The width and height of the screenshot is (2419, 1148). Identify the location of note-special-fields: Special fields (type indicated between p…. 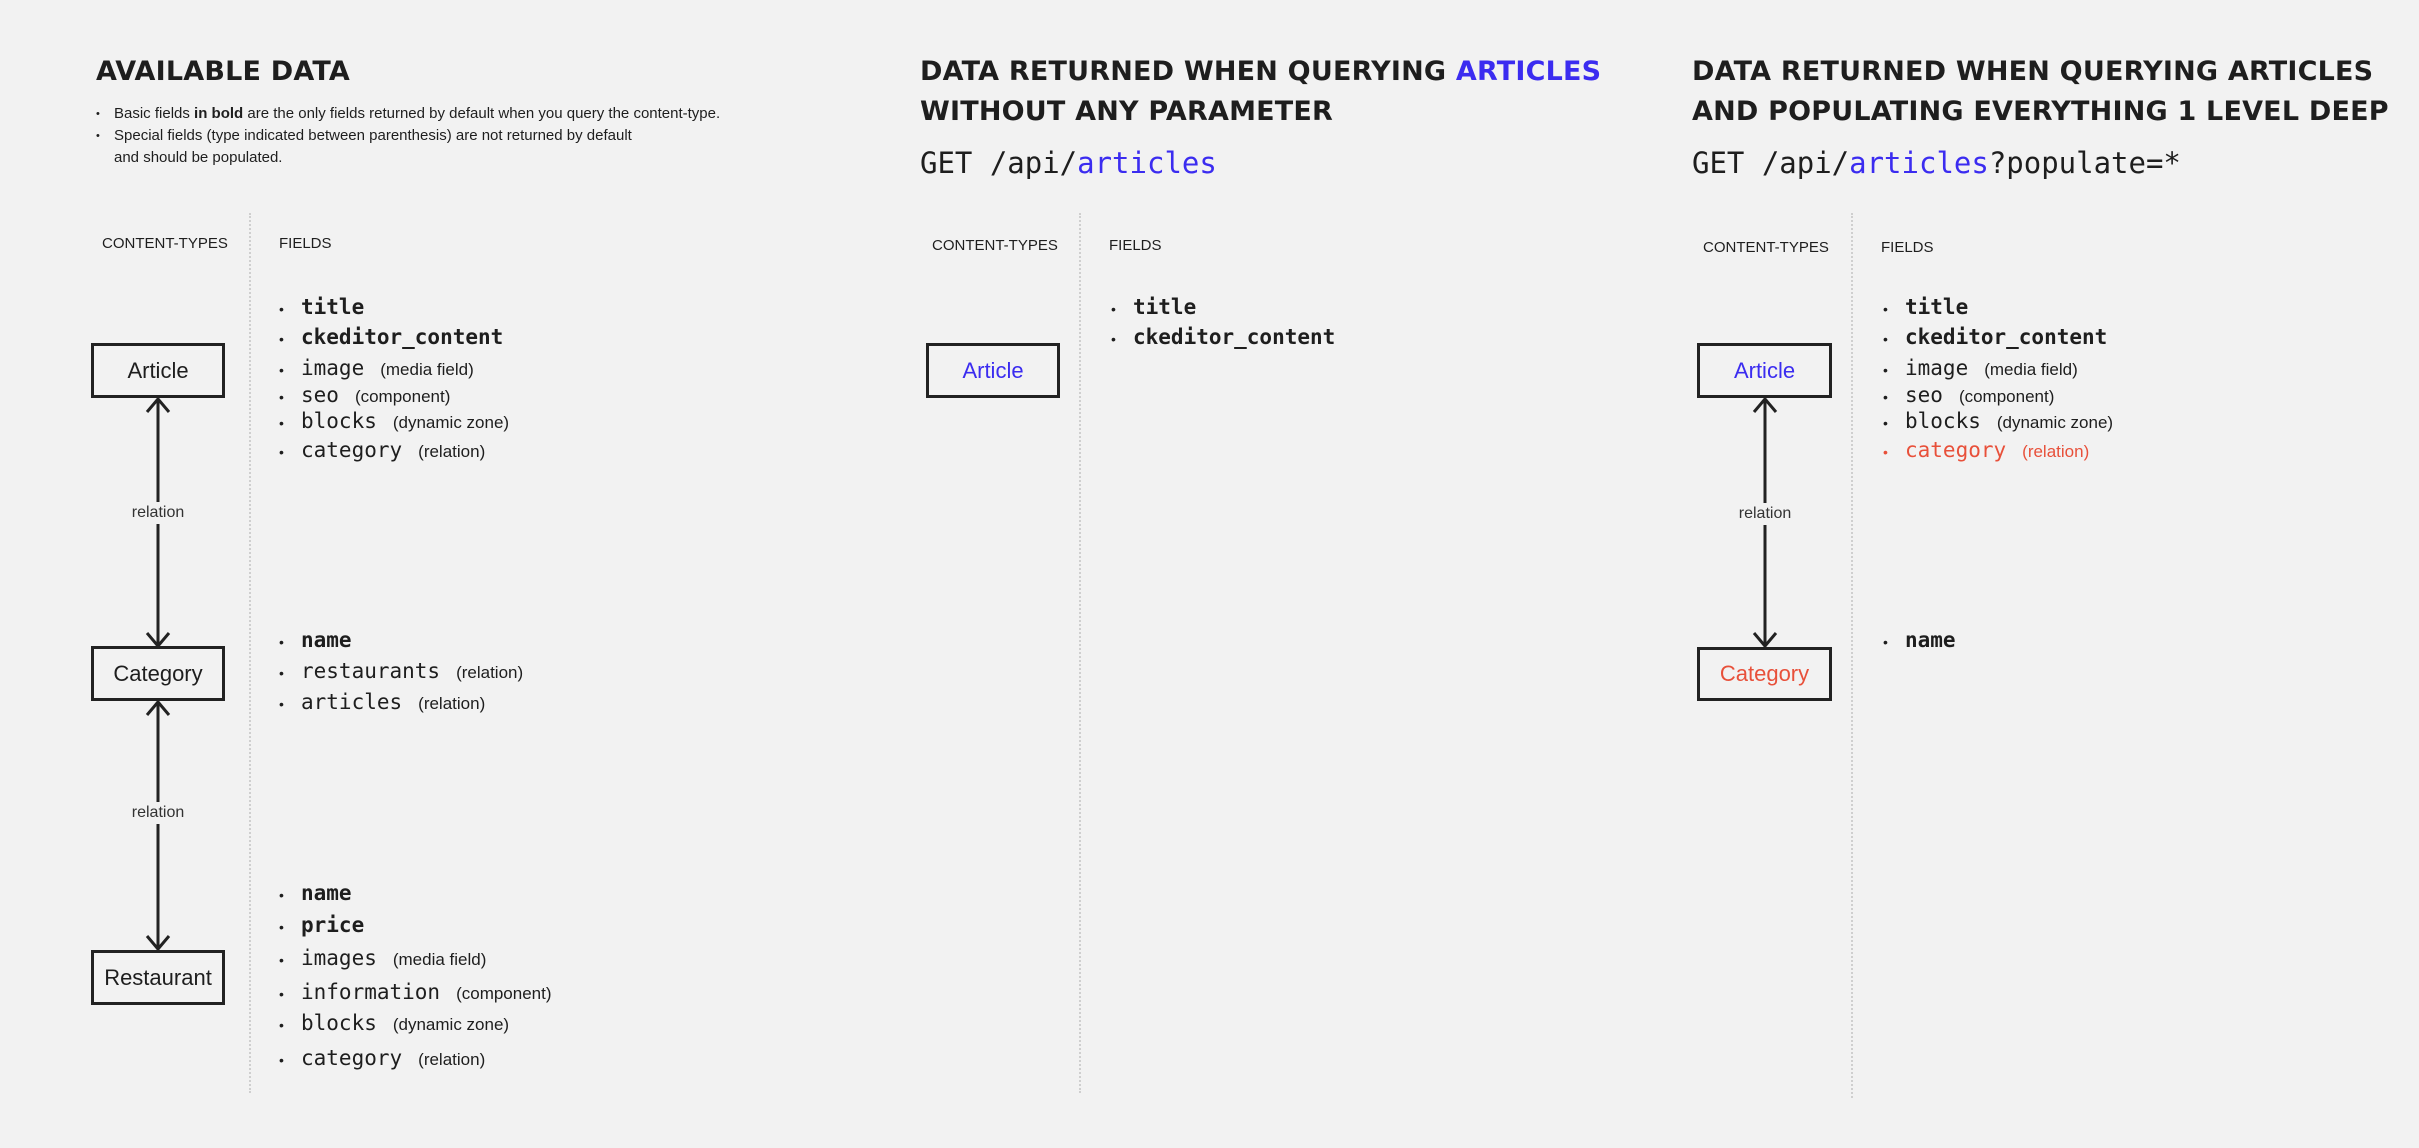
(408, 147).